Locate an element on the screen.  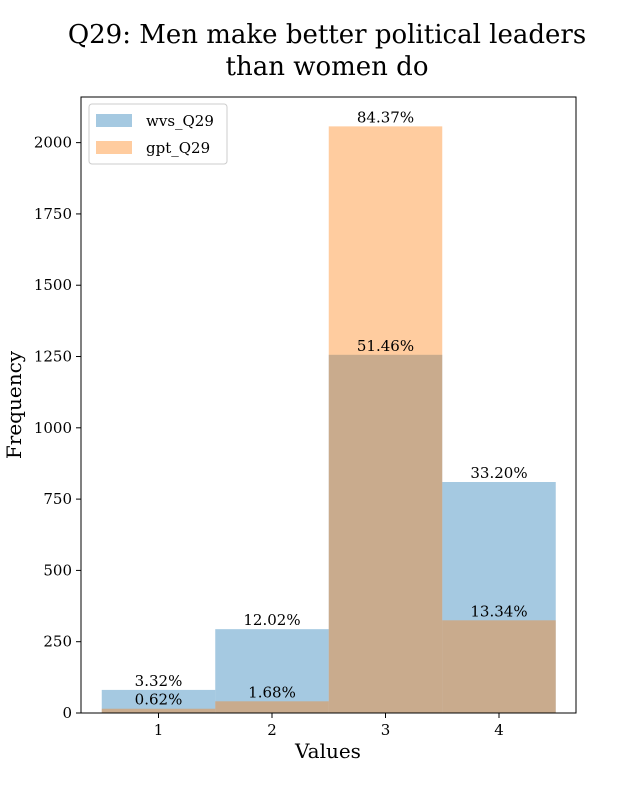
y-tick-label-1250: 1250 is located at coordinates (53, 357).